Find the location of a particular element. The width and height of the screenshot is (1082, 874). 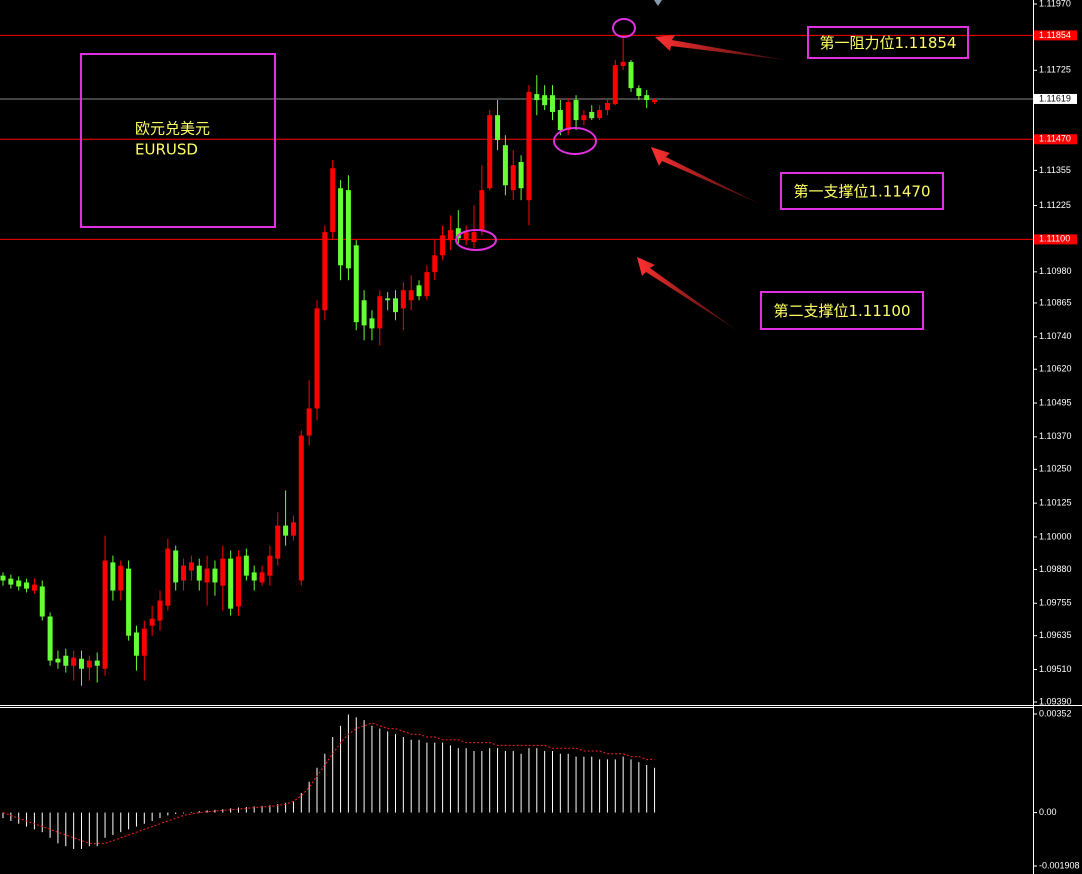

y-tick-label: 1.09510 is located at coordinates (1055, 669).